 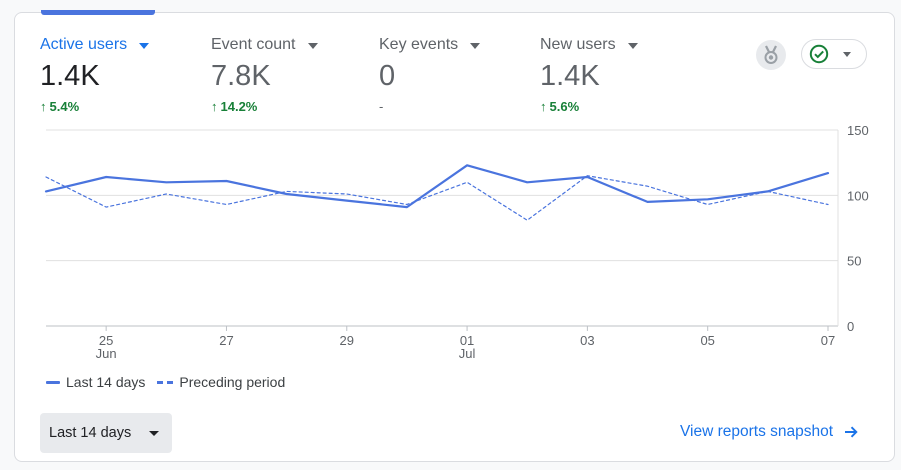 What do you see at coordinates (253, 44) in the screenshot?
I see `metric-label: Event count` at bounding box center [253, 44].